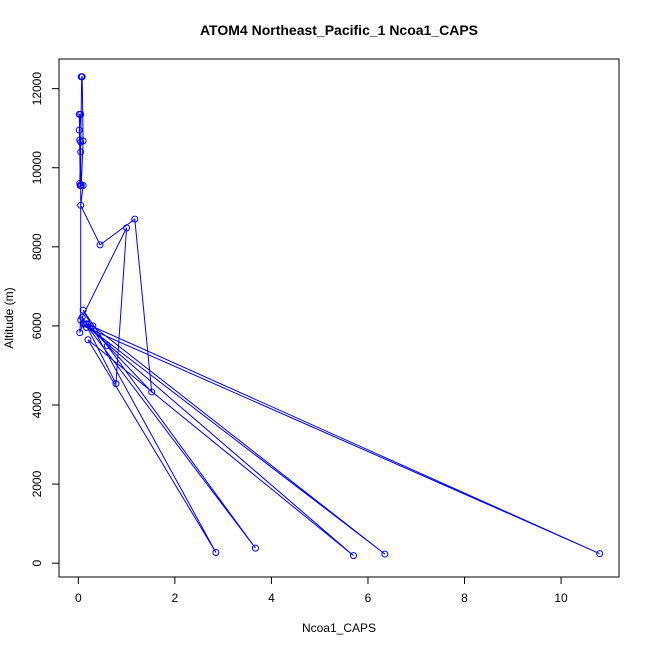 This screenshot has width=650, height=650. What do you see at coordinates (9, 317) in the screenshot?
I see `y-axis-label: Altitude (m)` at bounding box center [9, 317].